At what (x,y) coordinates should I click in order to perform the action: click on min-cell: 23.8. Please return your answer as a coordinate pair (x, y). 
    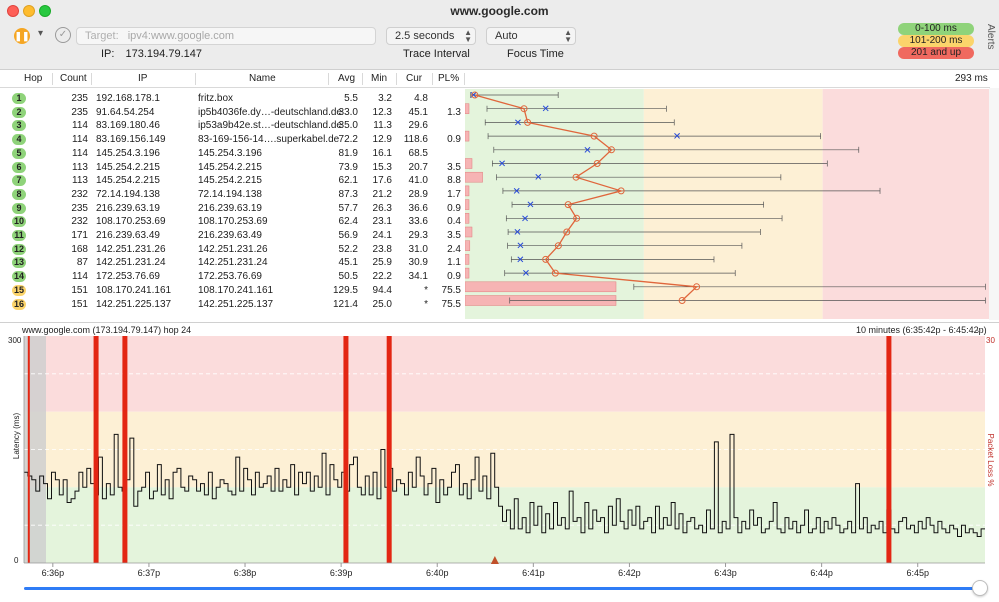
    Looking at the image, I should click on (382, 249).